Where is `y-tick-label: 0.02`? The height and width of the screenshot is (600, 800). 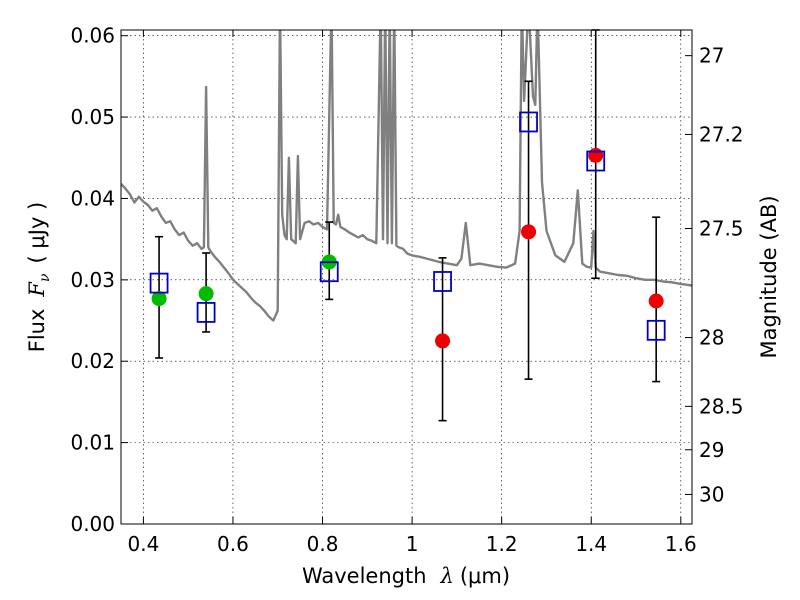
y-tick-label: 0.02 is located at coordinates (92, 361).